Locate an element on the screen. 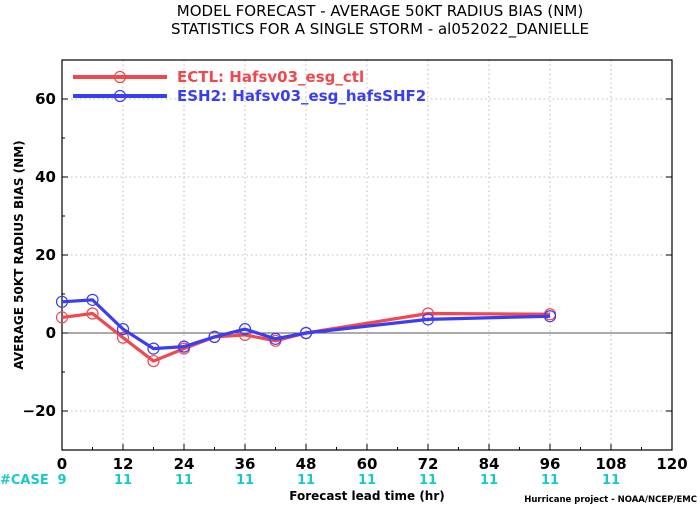 Image resolution: width=700 pixels, height=506 pixels. y-tick-label: −20 is located at coordinates (39, 411).